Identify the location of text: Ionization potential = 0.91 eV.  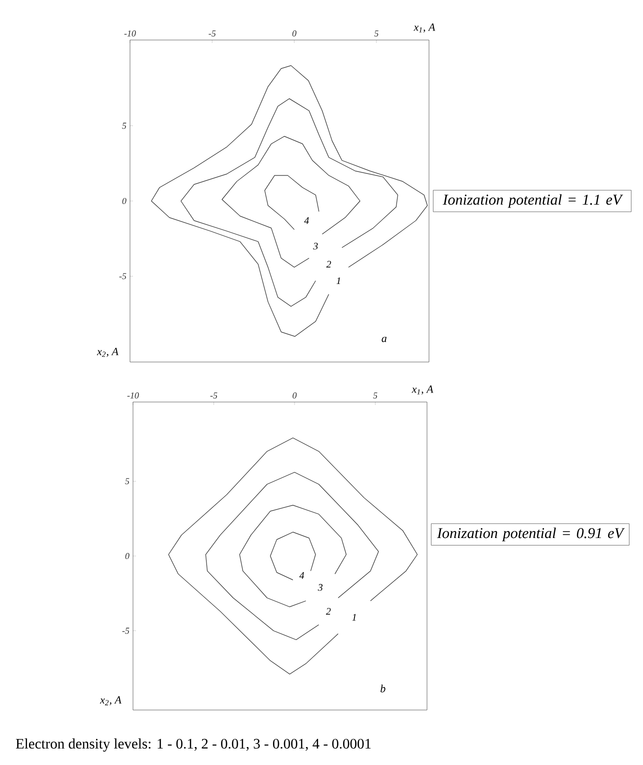
(530, 535).